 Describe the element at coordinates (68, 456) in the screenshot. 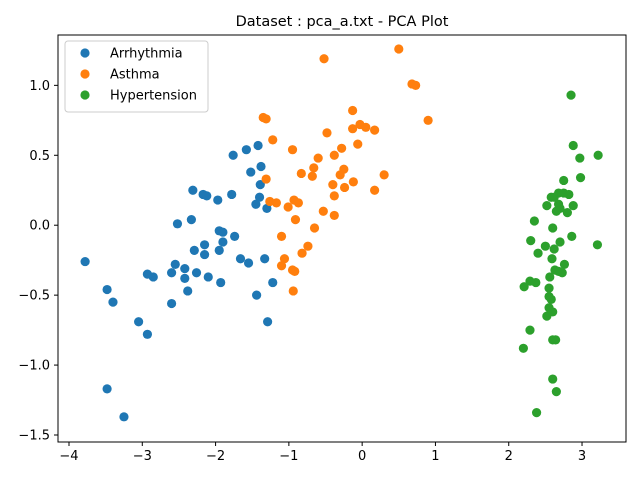

I see `x-tick-label: −4` at that location.